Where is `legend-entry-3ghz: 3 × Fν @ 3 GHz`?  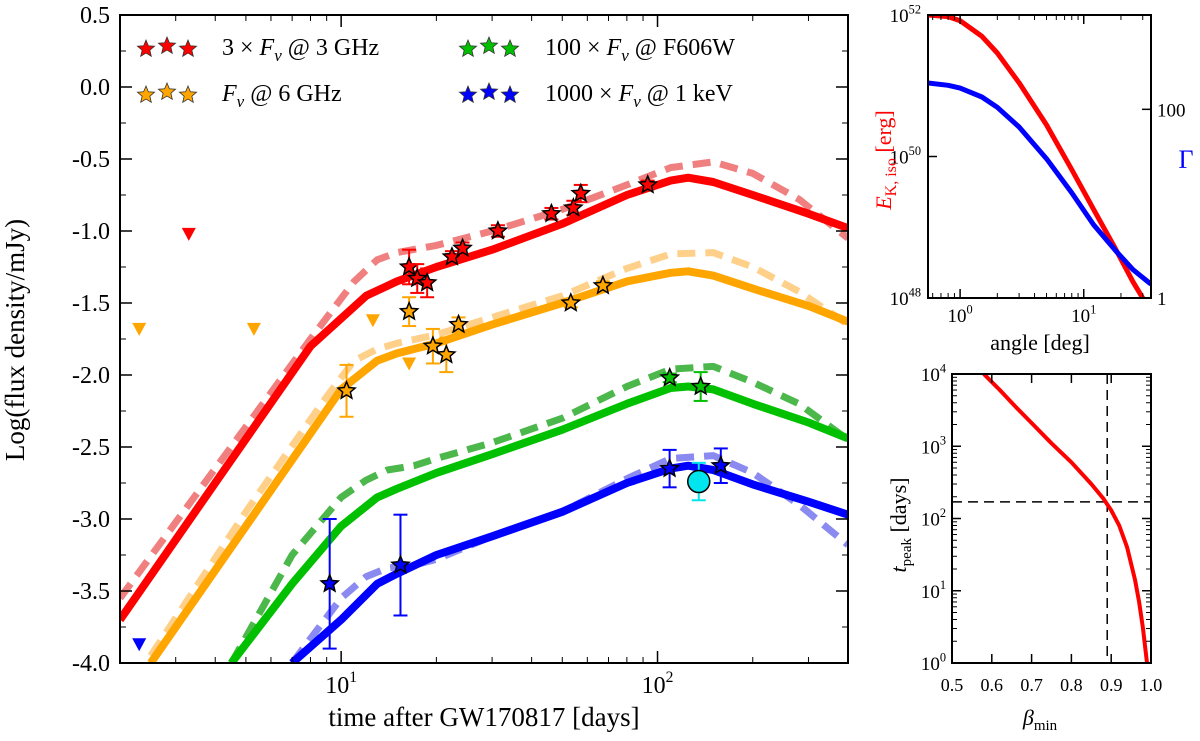
legend-entry-3ghz: 3 × Fν @ 3 GHz is located at coordinates (257, 50).